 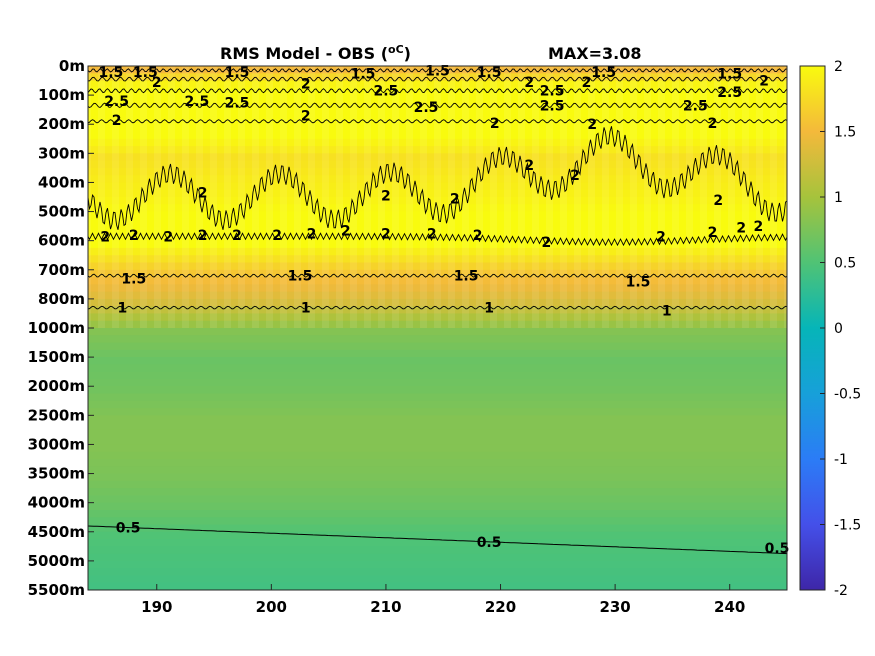 I want to click on contour-line-0.5-abyssal, so click(x=437, y=540).